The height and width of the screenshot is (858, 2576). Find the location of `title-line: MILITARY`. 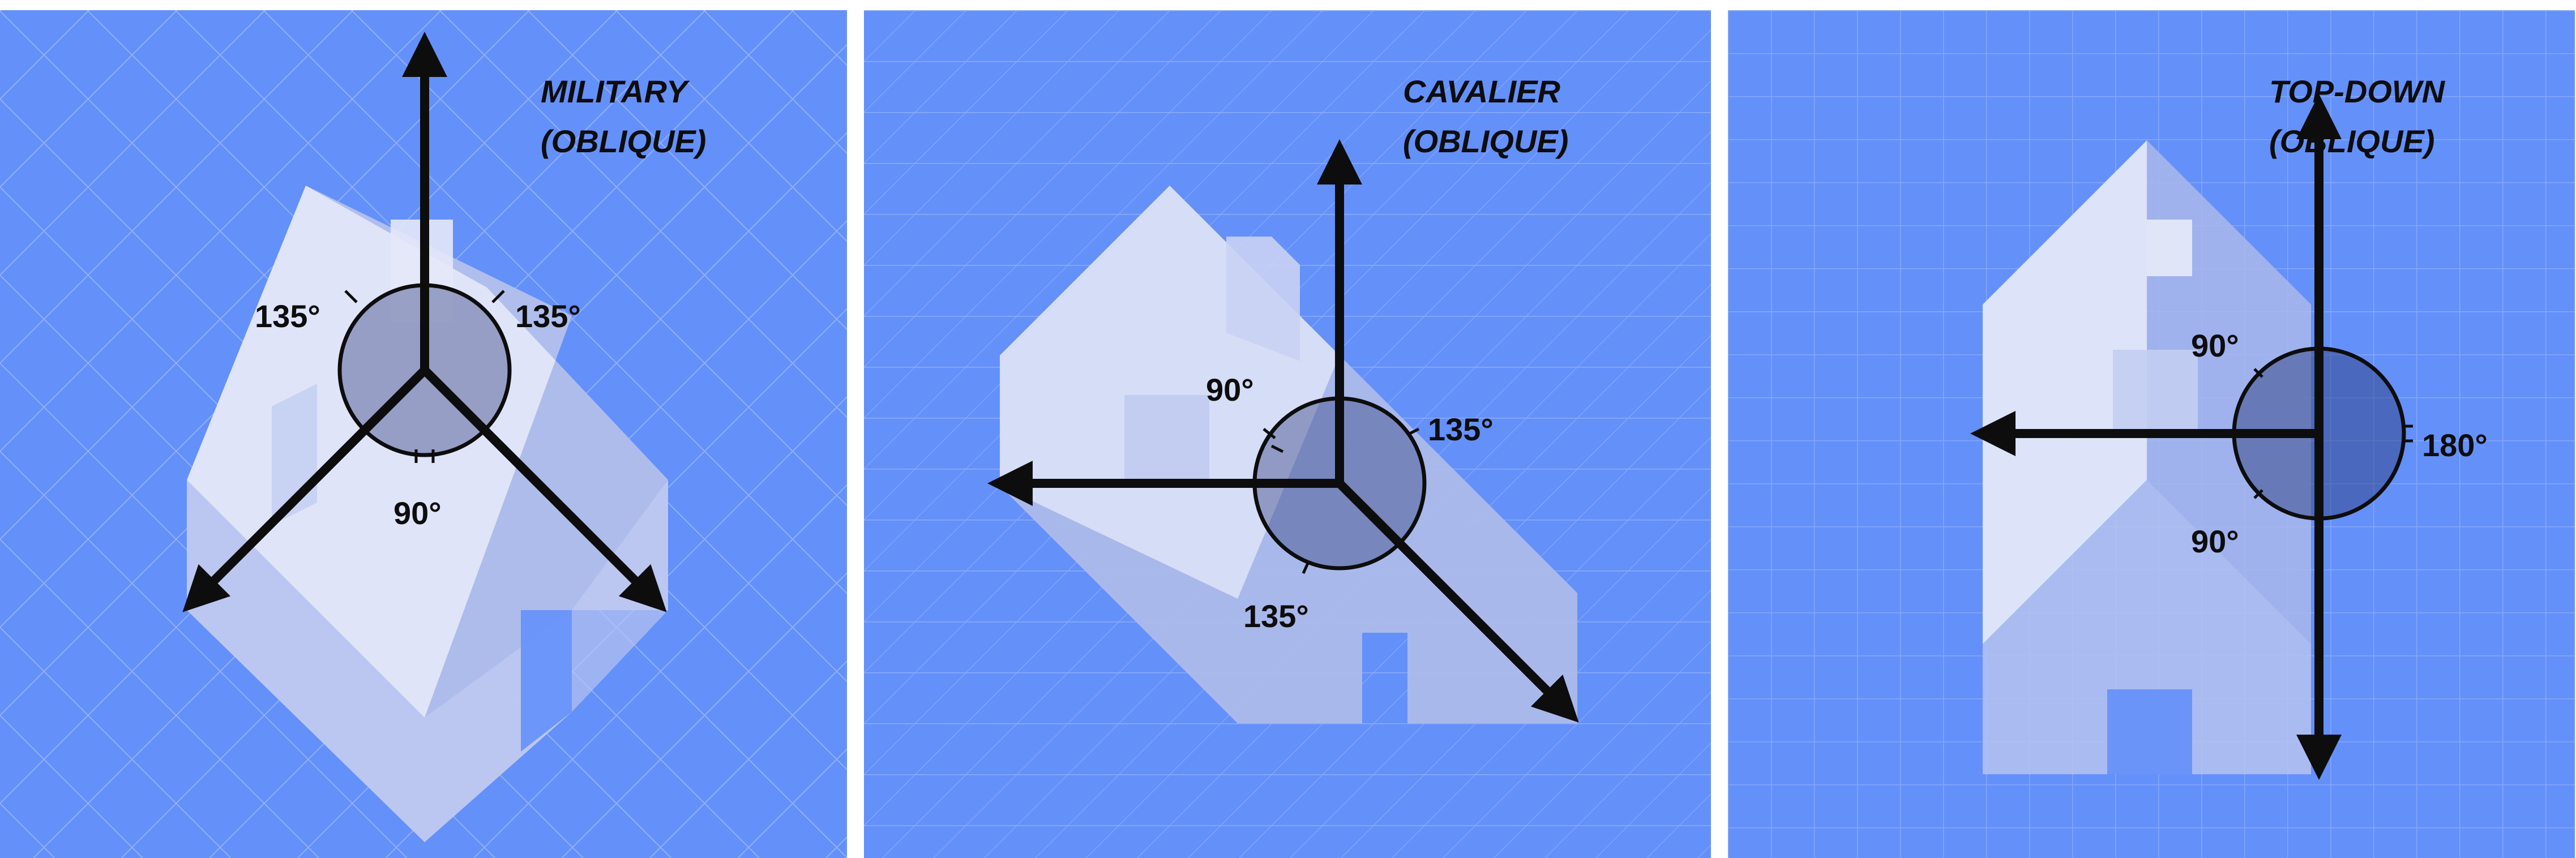

title-line: MILITARY is located at coordinates (614, 91).